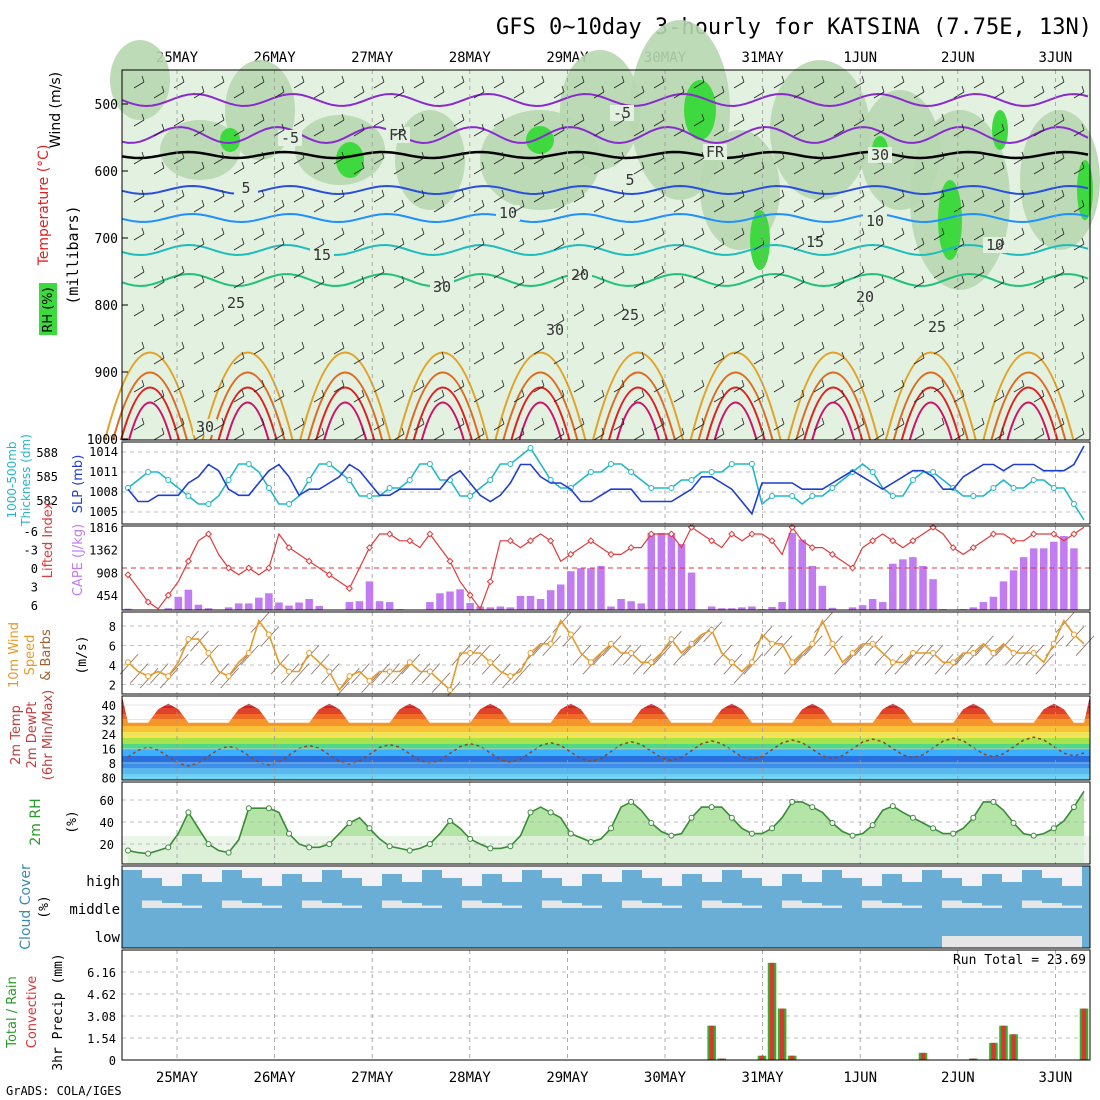  I want to click on slp-tick-label: 1011, so click(103, 472).